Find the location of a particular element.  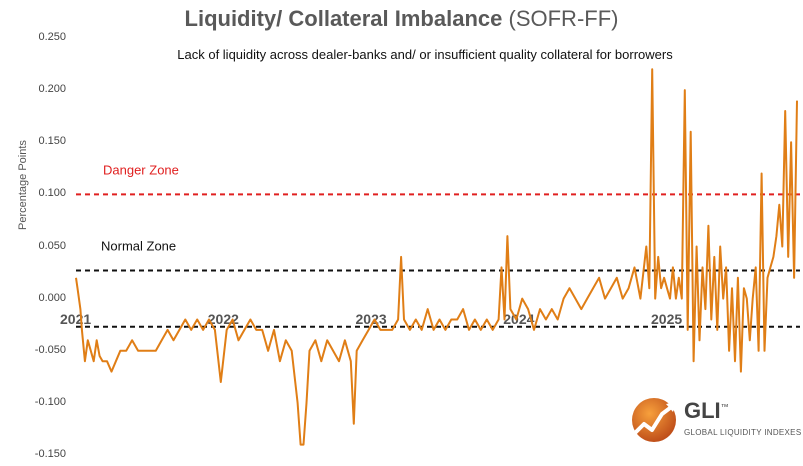

y-tick-label: -0.100 is located at coordinates (50, 401).